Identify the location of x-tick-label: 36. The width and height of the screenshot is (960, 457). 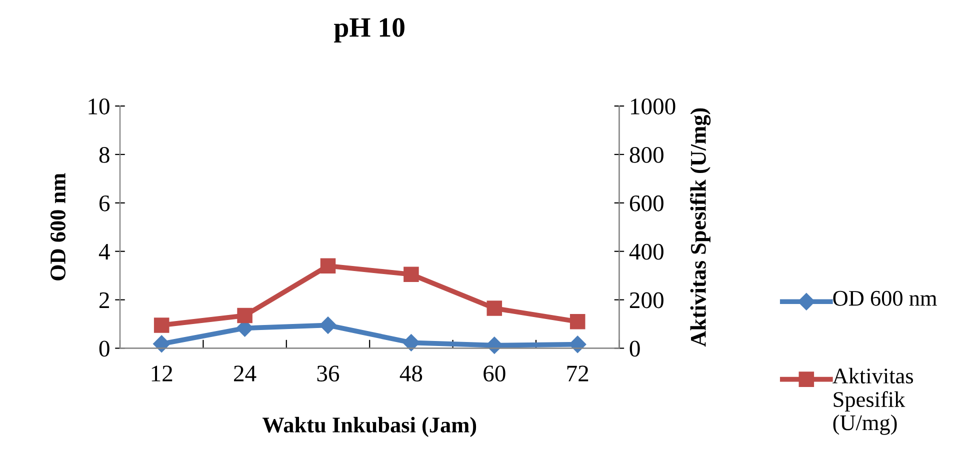
(328, 374).